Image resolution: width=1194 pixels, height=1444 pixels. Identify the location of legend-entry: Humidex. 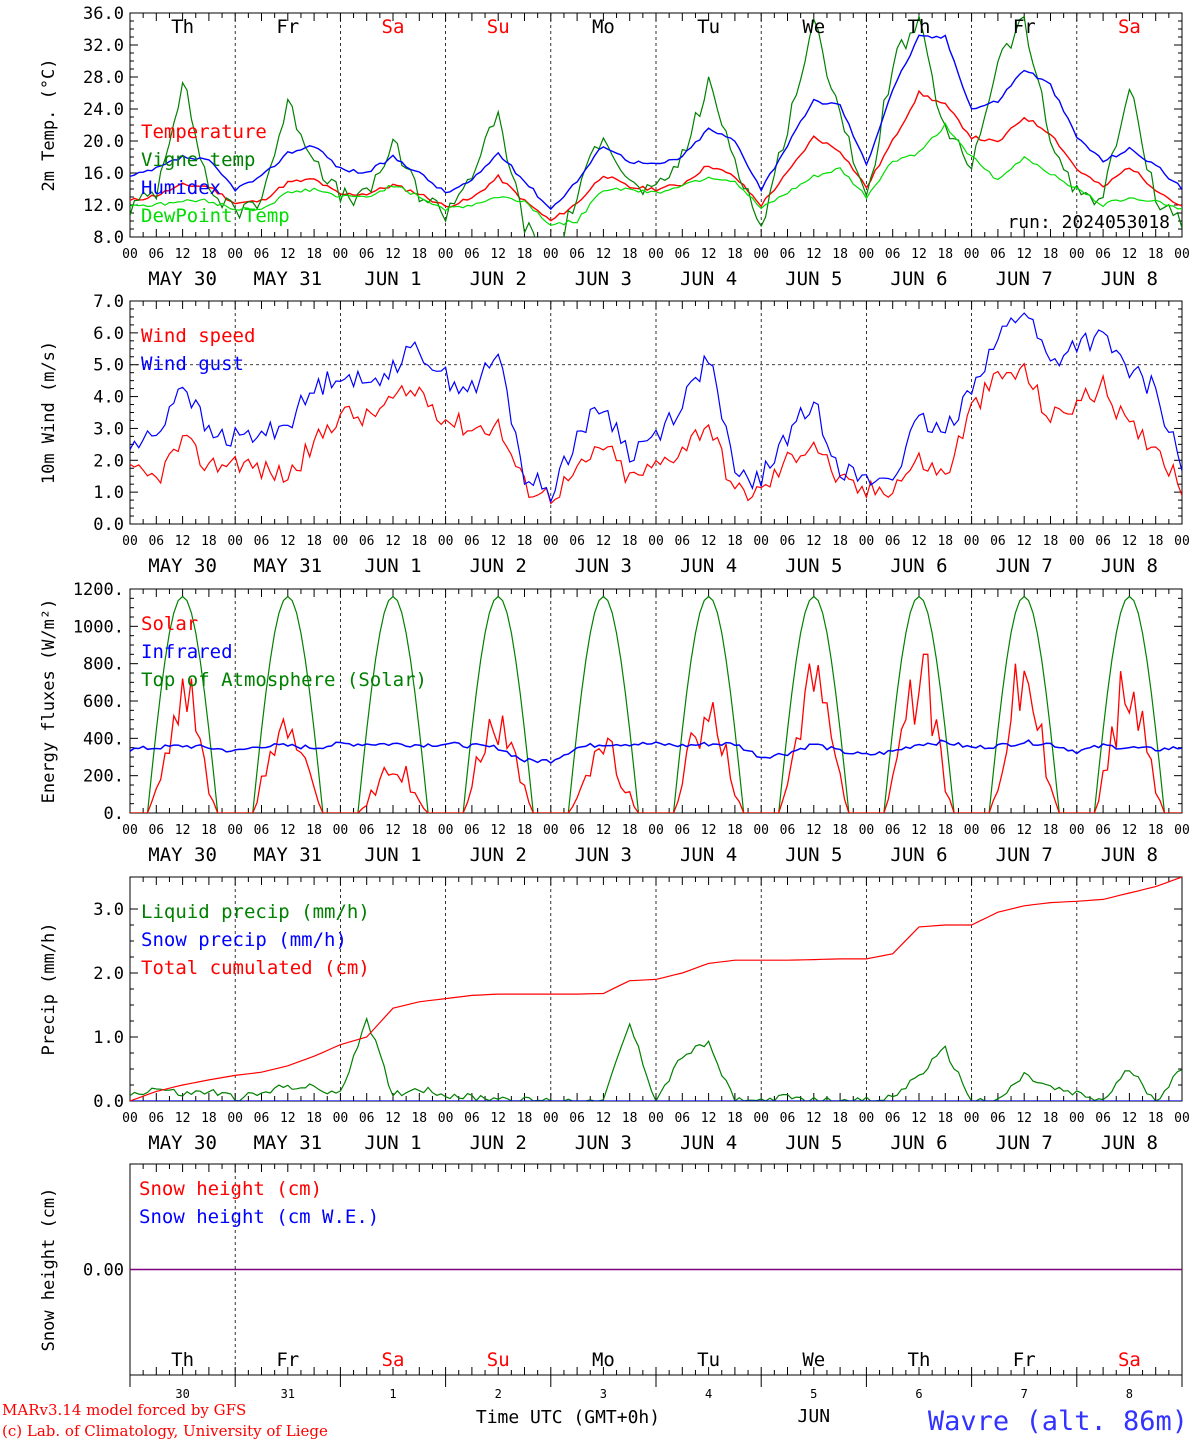
(181, 188).